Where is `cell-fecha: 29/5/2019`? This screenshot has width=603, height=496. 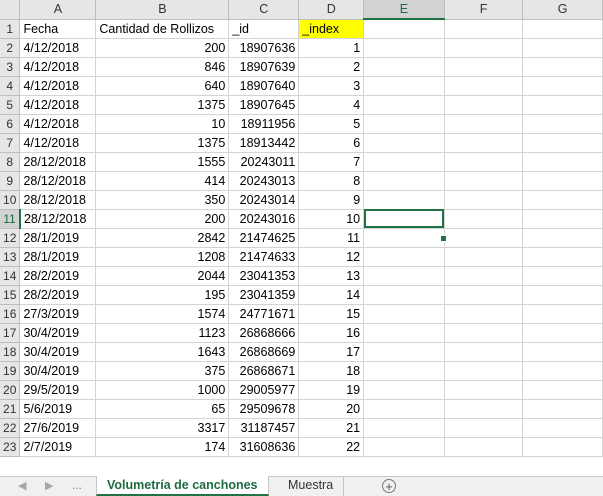 cell-fecha: 29/5/2019 is located at coordinates (58, 390).